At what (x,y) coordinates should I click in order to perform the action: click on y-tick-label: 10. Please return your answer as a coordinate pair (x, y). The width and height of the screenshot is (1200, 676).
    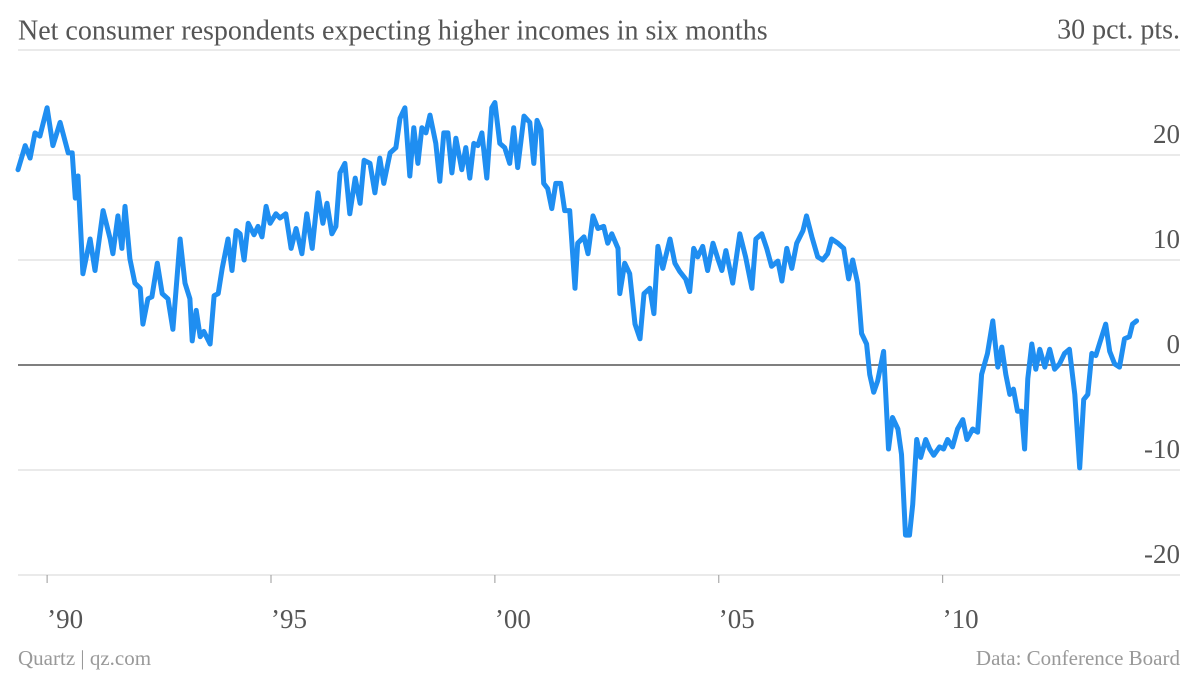
    Looking at the image, I should click on (1166, 239).